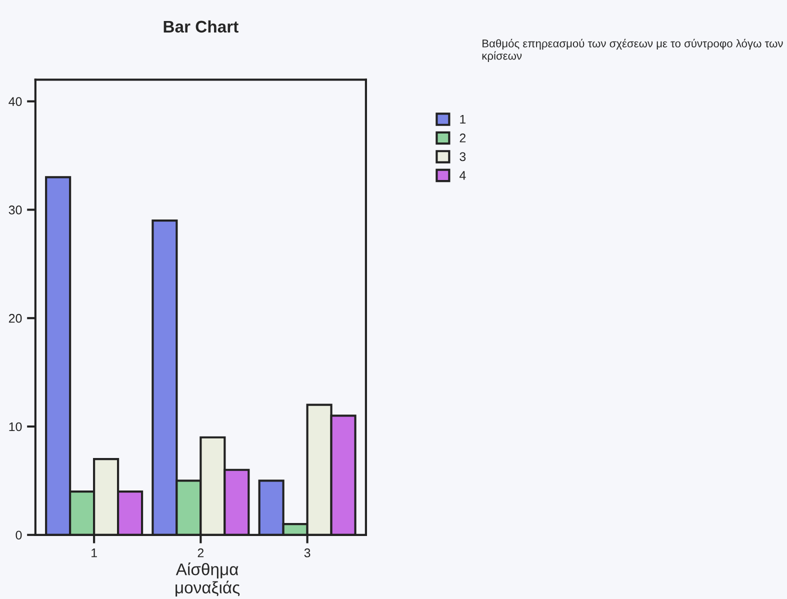 This screenshot has height=599, width=787. I want to click on y-tick-label: 10, so click(15, 427).